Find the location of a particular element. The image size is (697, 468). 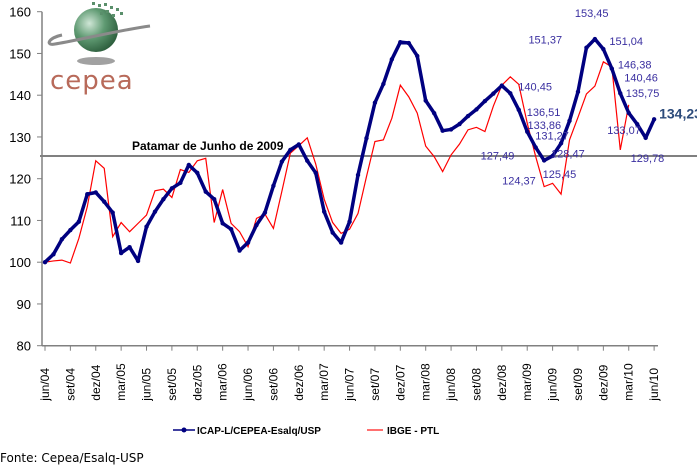

y-tick-label: 120 is located at coordinates (20, 179).